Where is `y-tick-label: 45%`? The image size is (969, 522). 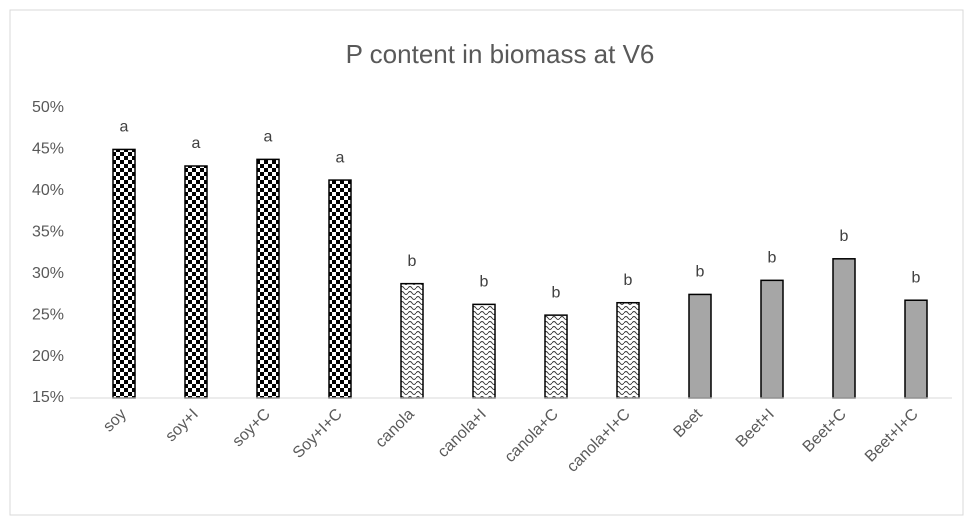
y-tick-label: 45% is located at coordinates (48, 149).